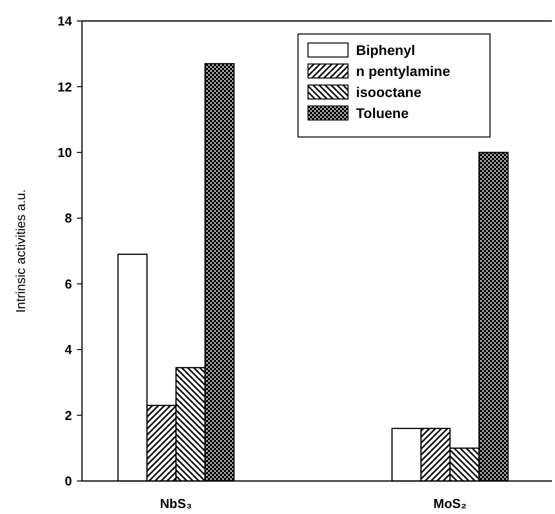 The width and height of the screenshot is (555, 514). What do you see at coordinates (68, 415) in the screenshot?
I see `y-tick-label: 2` at bounding box center [68, 415].